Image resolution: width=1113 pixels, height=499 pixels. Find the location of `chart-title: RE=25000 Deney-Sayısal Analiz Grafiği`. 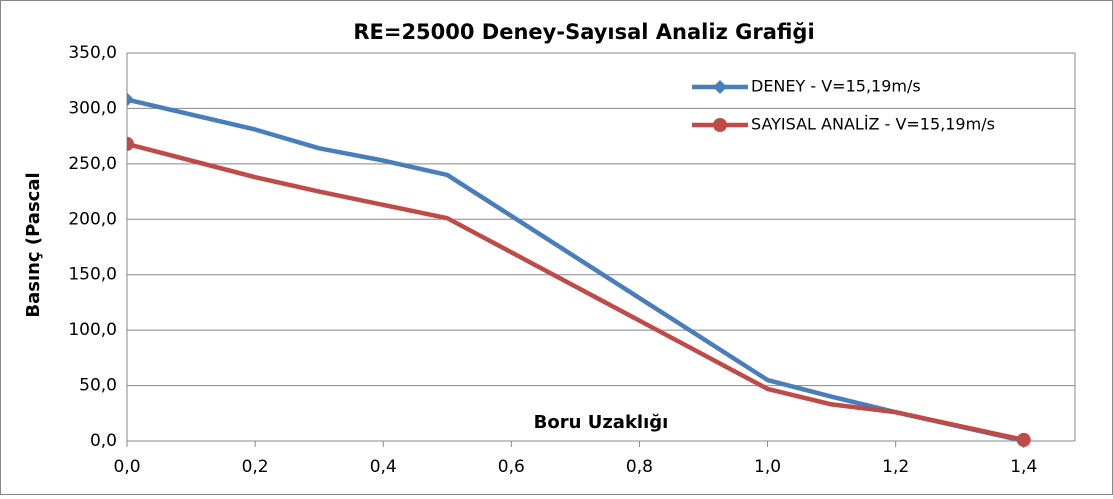

chart-title: RE=25000 Deney-Sayısal Analiz Grafiği is located at coordinates (583, 32).